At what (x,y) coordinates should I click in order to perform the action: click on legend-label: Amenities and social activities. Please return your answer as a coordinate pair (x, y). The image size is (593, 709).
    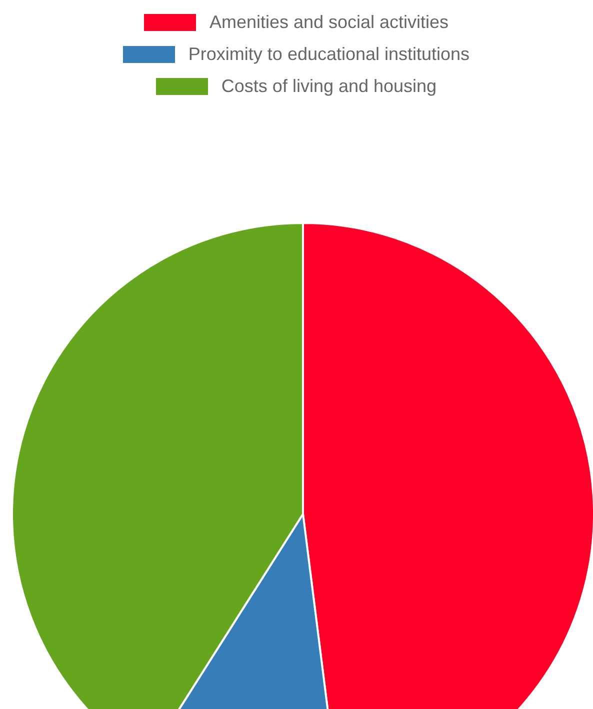
    Looking at the image, I should click on (329, 22).